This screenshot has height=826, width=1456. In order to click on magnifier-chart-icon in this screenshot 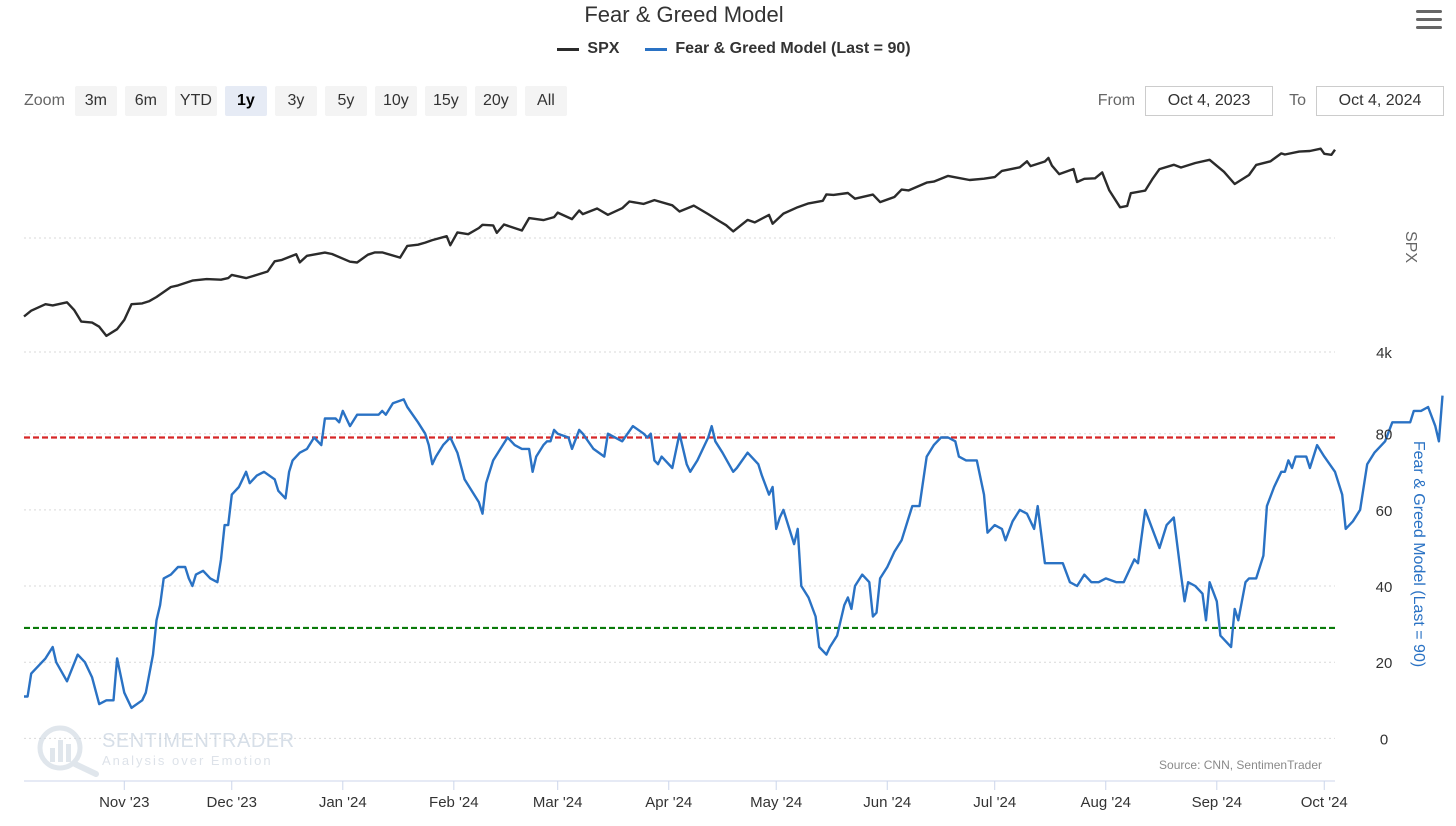, I will do `click(68, 751)`.